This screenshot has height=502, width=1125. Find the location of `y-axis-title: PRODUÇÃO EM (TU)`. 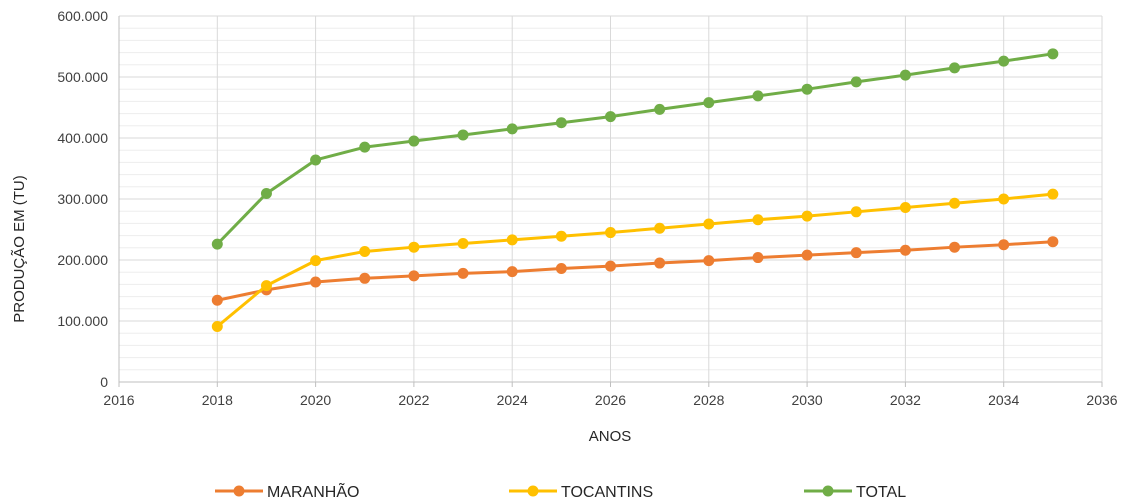

y-axis-title: PRODUÇÃO EM (TU) is located at coordinates (19, 249).